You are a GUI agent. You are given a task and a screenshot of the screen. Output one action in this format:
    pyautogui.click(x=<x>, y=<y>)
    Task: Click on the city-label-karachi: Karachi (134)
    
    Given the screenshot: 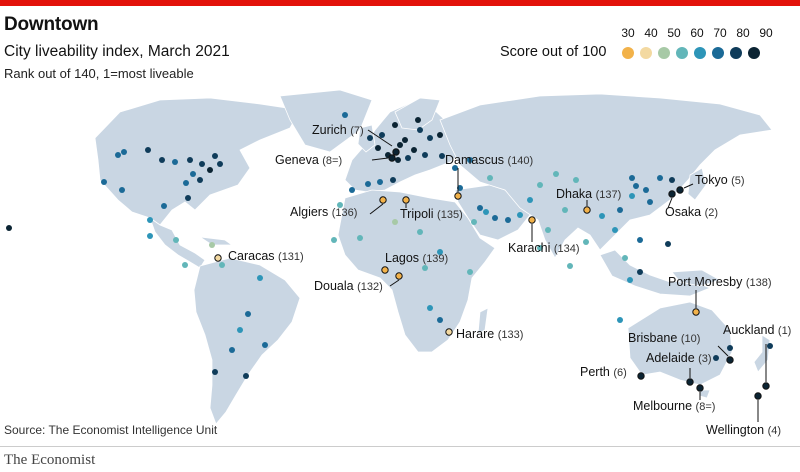 What is the action you would take?
    pyautogui.click(x=544, y=248)
    